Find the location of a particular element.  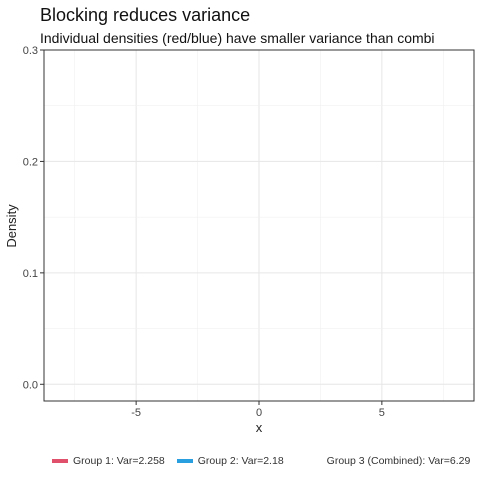

legend-label-group-3: Group 3 (Combined): Var=6.29 is located at coordinates (398, 461).